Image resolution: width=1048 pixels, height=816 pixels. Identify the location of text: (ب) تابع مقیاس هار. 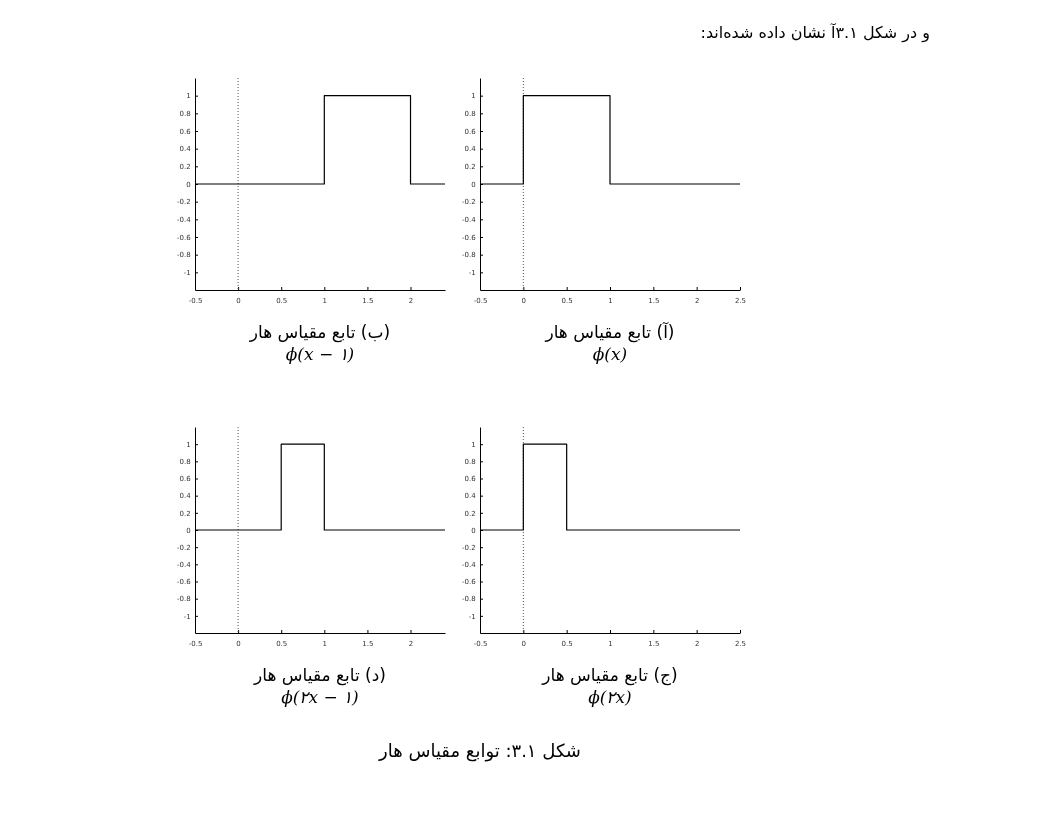
(319, 332).